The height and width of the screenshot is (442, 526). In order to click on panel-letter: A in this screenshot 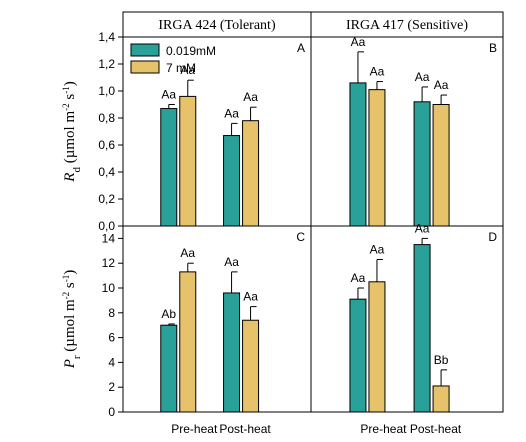, I will do `click(301, 48)`.